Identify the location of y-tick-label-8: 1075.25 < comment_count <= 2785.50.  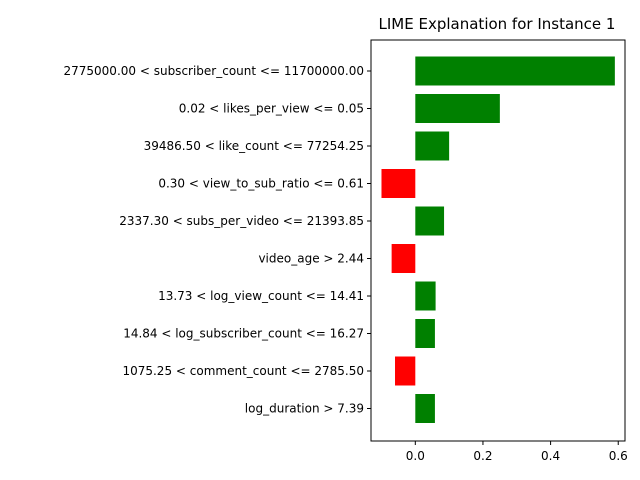
(243, 371).